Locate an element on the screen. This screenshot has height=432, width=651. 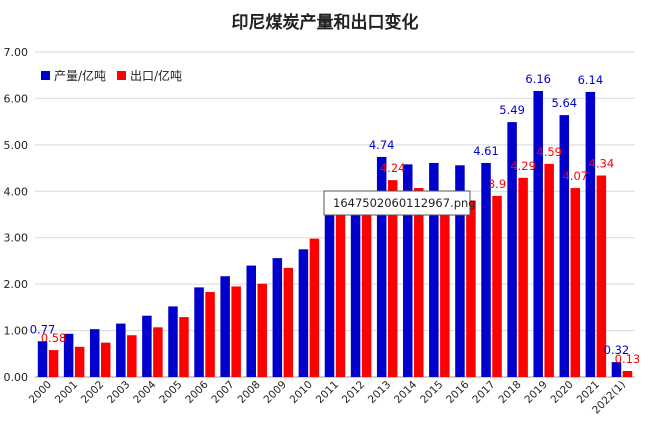
x-tick-label: 2009 is located at coordinates (275, 392).